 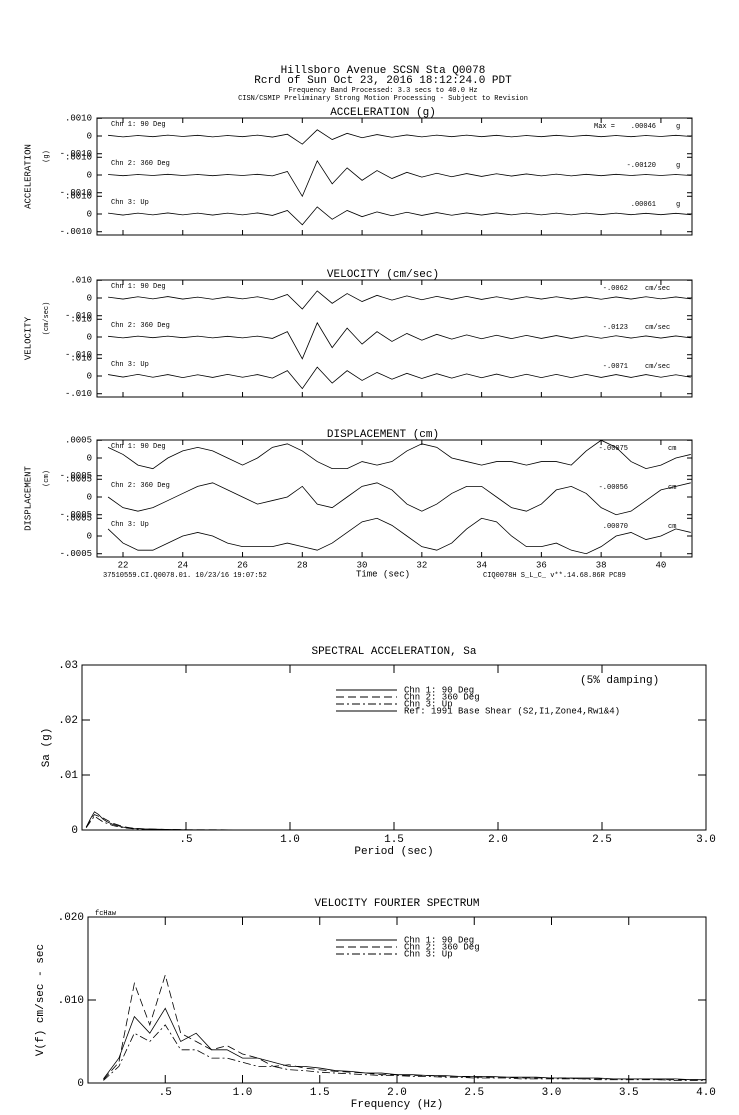 I want to click on x-tick-label: 34, so click(x=481, y=565).